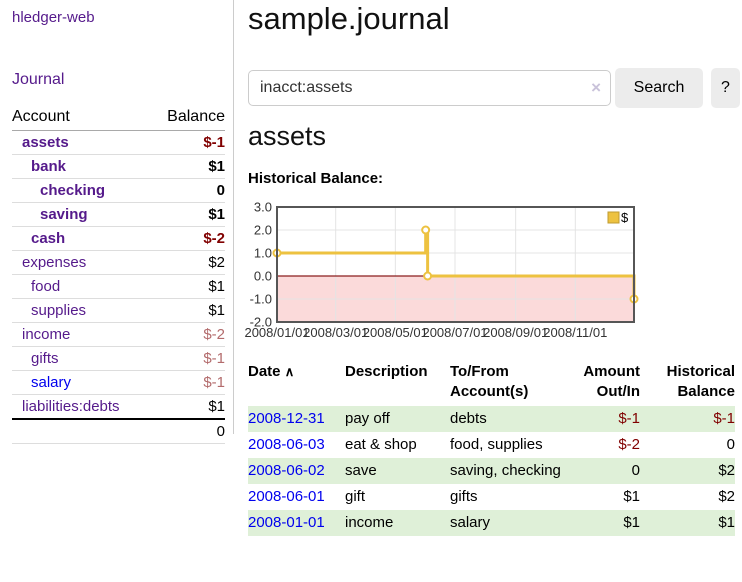  I want to click on transaction-date-link: 2008-01-01, so click(286, 522).